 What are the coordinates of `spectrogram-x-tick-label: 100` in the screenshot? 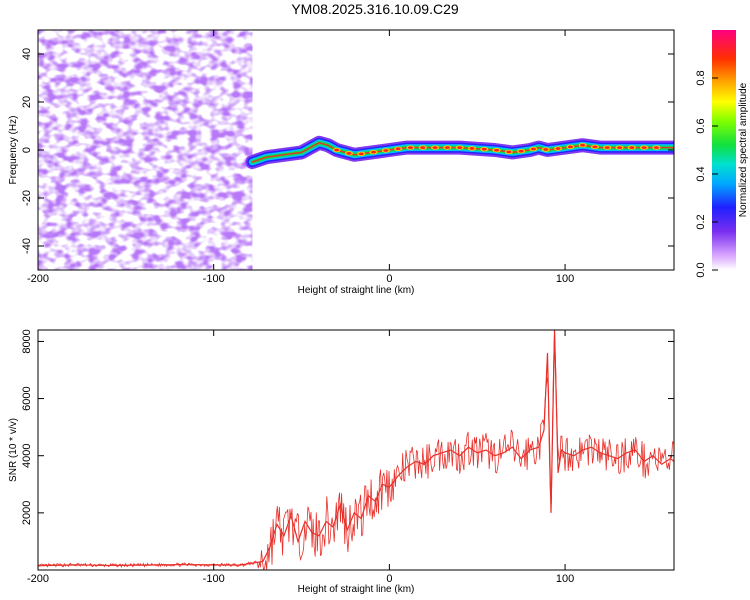 It's located at (565, 279).